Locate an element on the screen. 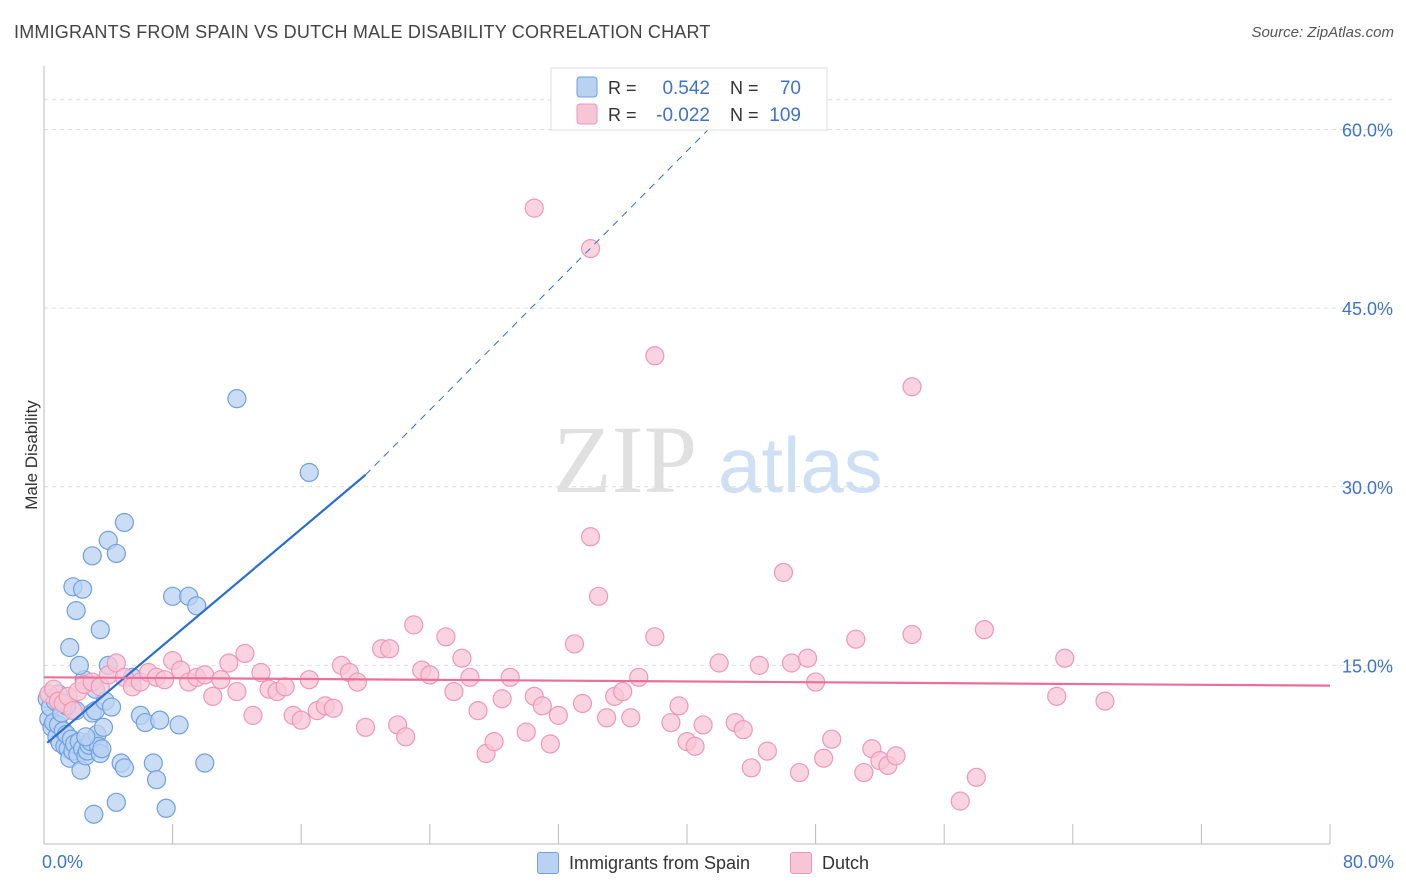 This screenshot has height=892, width=1406. legend-swatch-dutch is located at coordinates (801, 863).